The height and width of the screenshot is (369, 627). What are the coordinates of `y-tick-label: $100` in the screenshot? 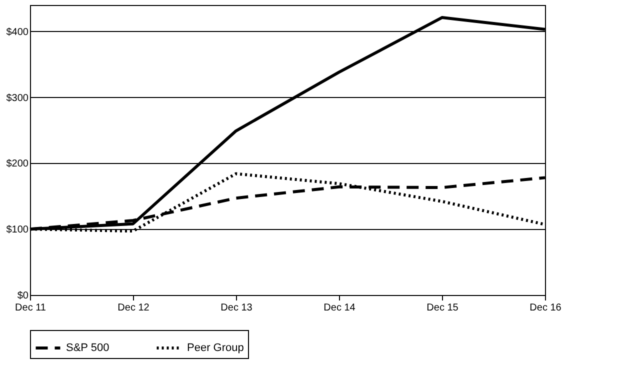 It's located at (17, 230).